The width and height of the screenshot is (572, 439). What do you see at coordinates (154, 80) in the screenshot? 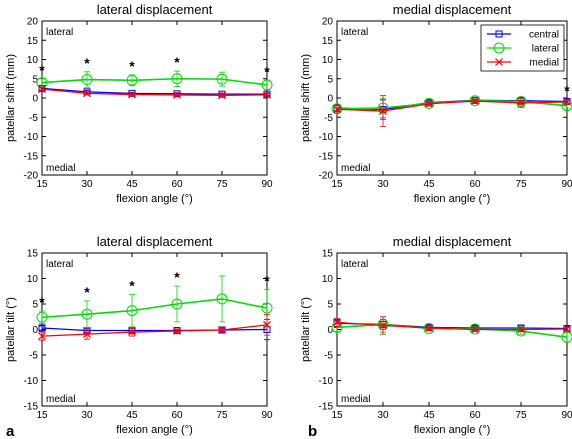
I see `series-lateral` at bounding box center [154, 80].